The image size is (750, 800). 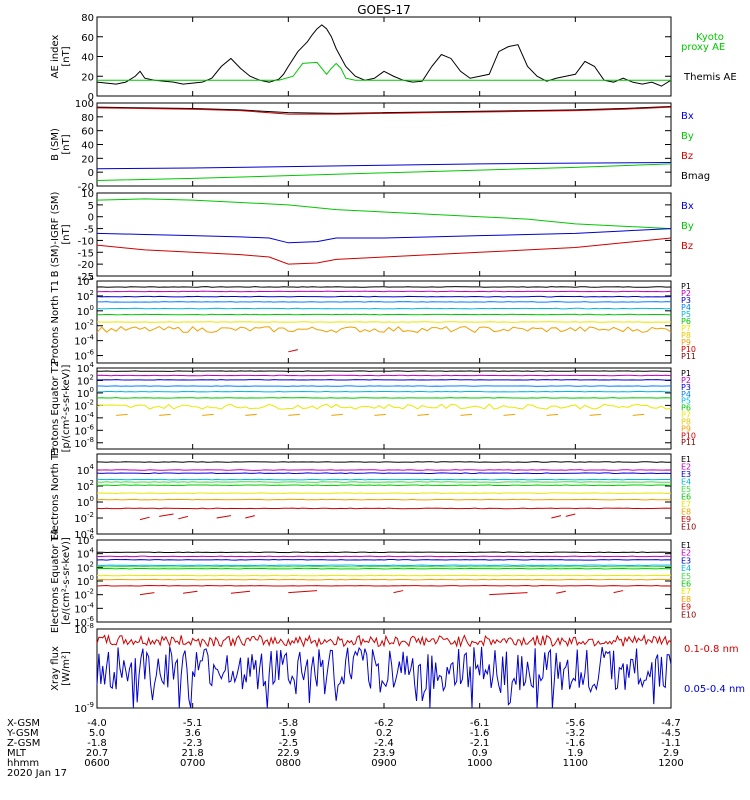 I want to click on y-tick-label: 10⁰, so click(x=85, y=581).